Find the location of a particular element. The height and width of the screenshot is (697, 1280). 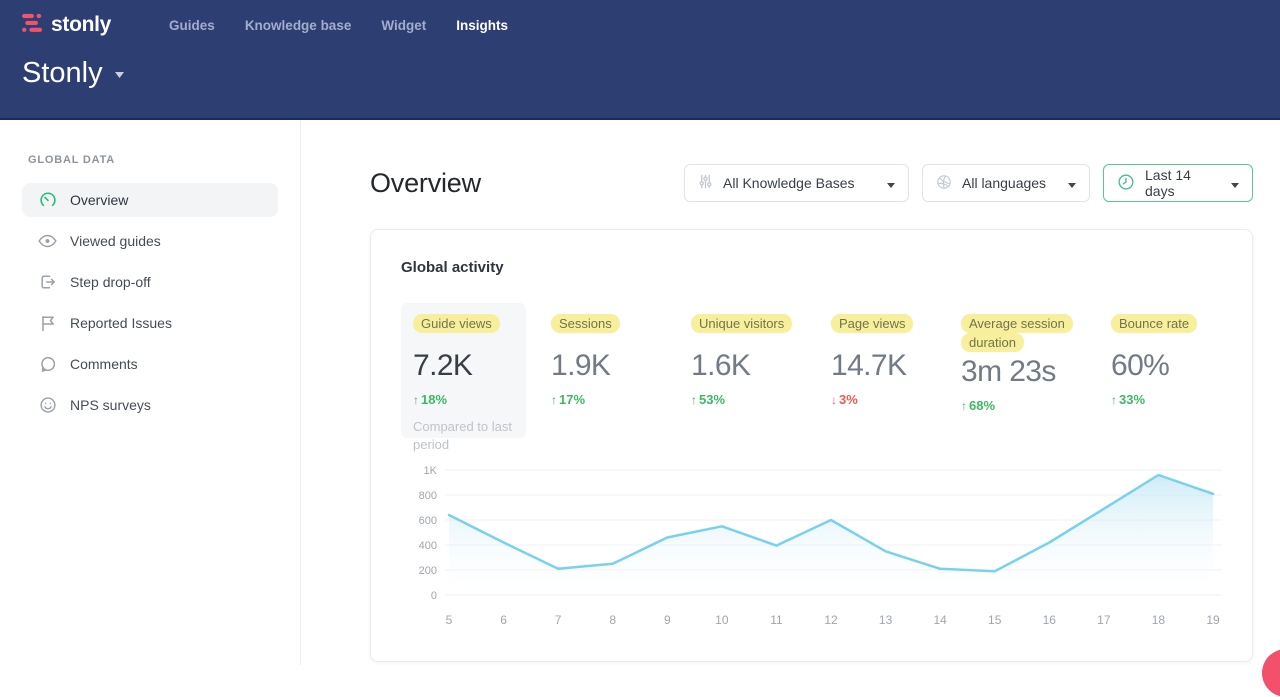

metric-value: 1.9K is located at coordinates (581, 365).